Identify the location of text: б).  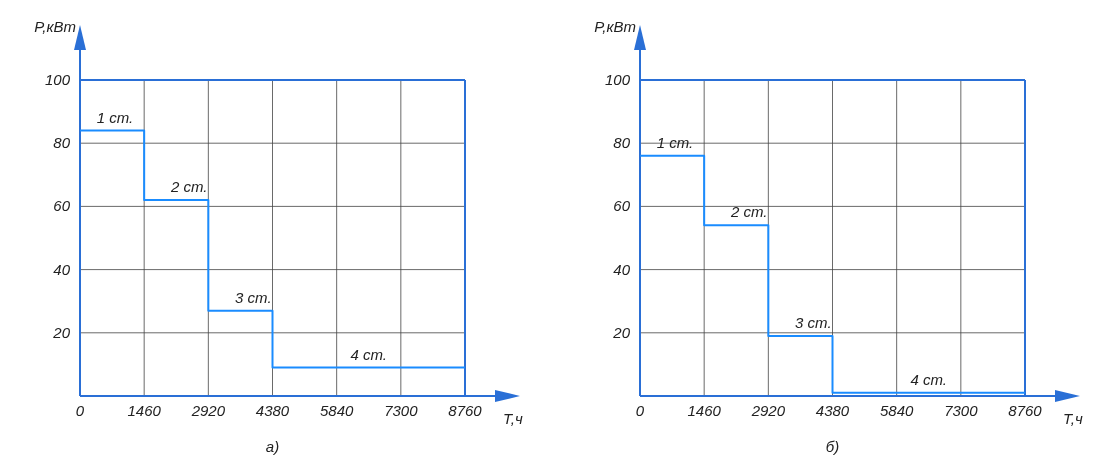
(832, 446).